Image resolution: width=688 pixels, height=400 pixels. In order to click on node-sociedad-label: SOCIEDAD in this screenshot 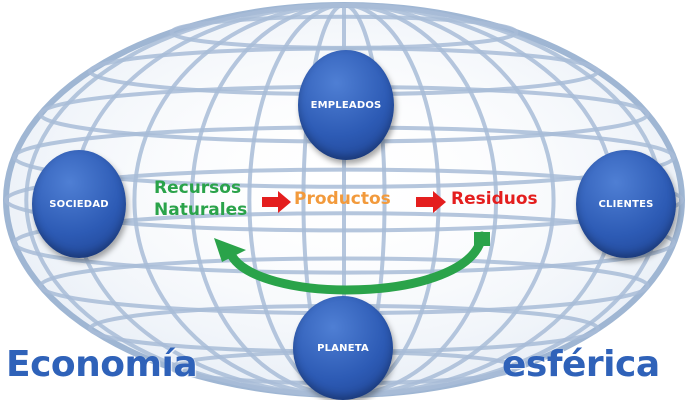, I will do `click(79, 204)`.